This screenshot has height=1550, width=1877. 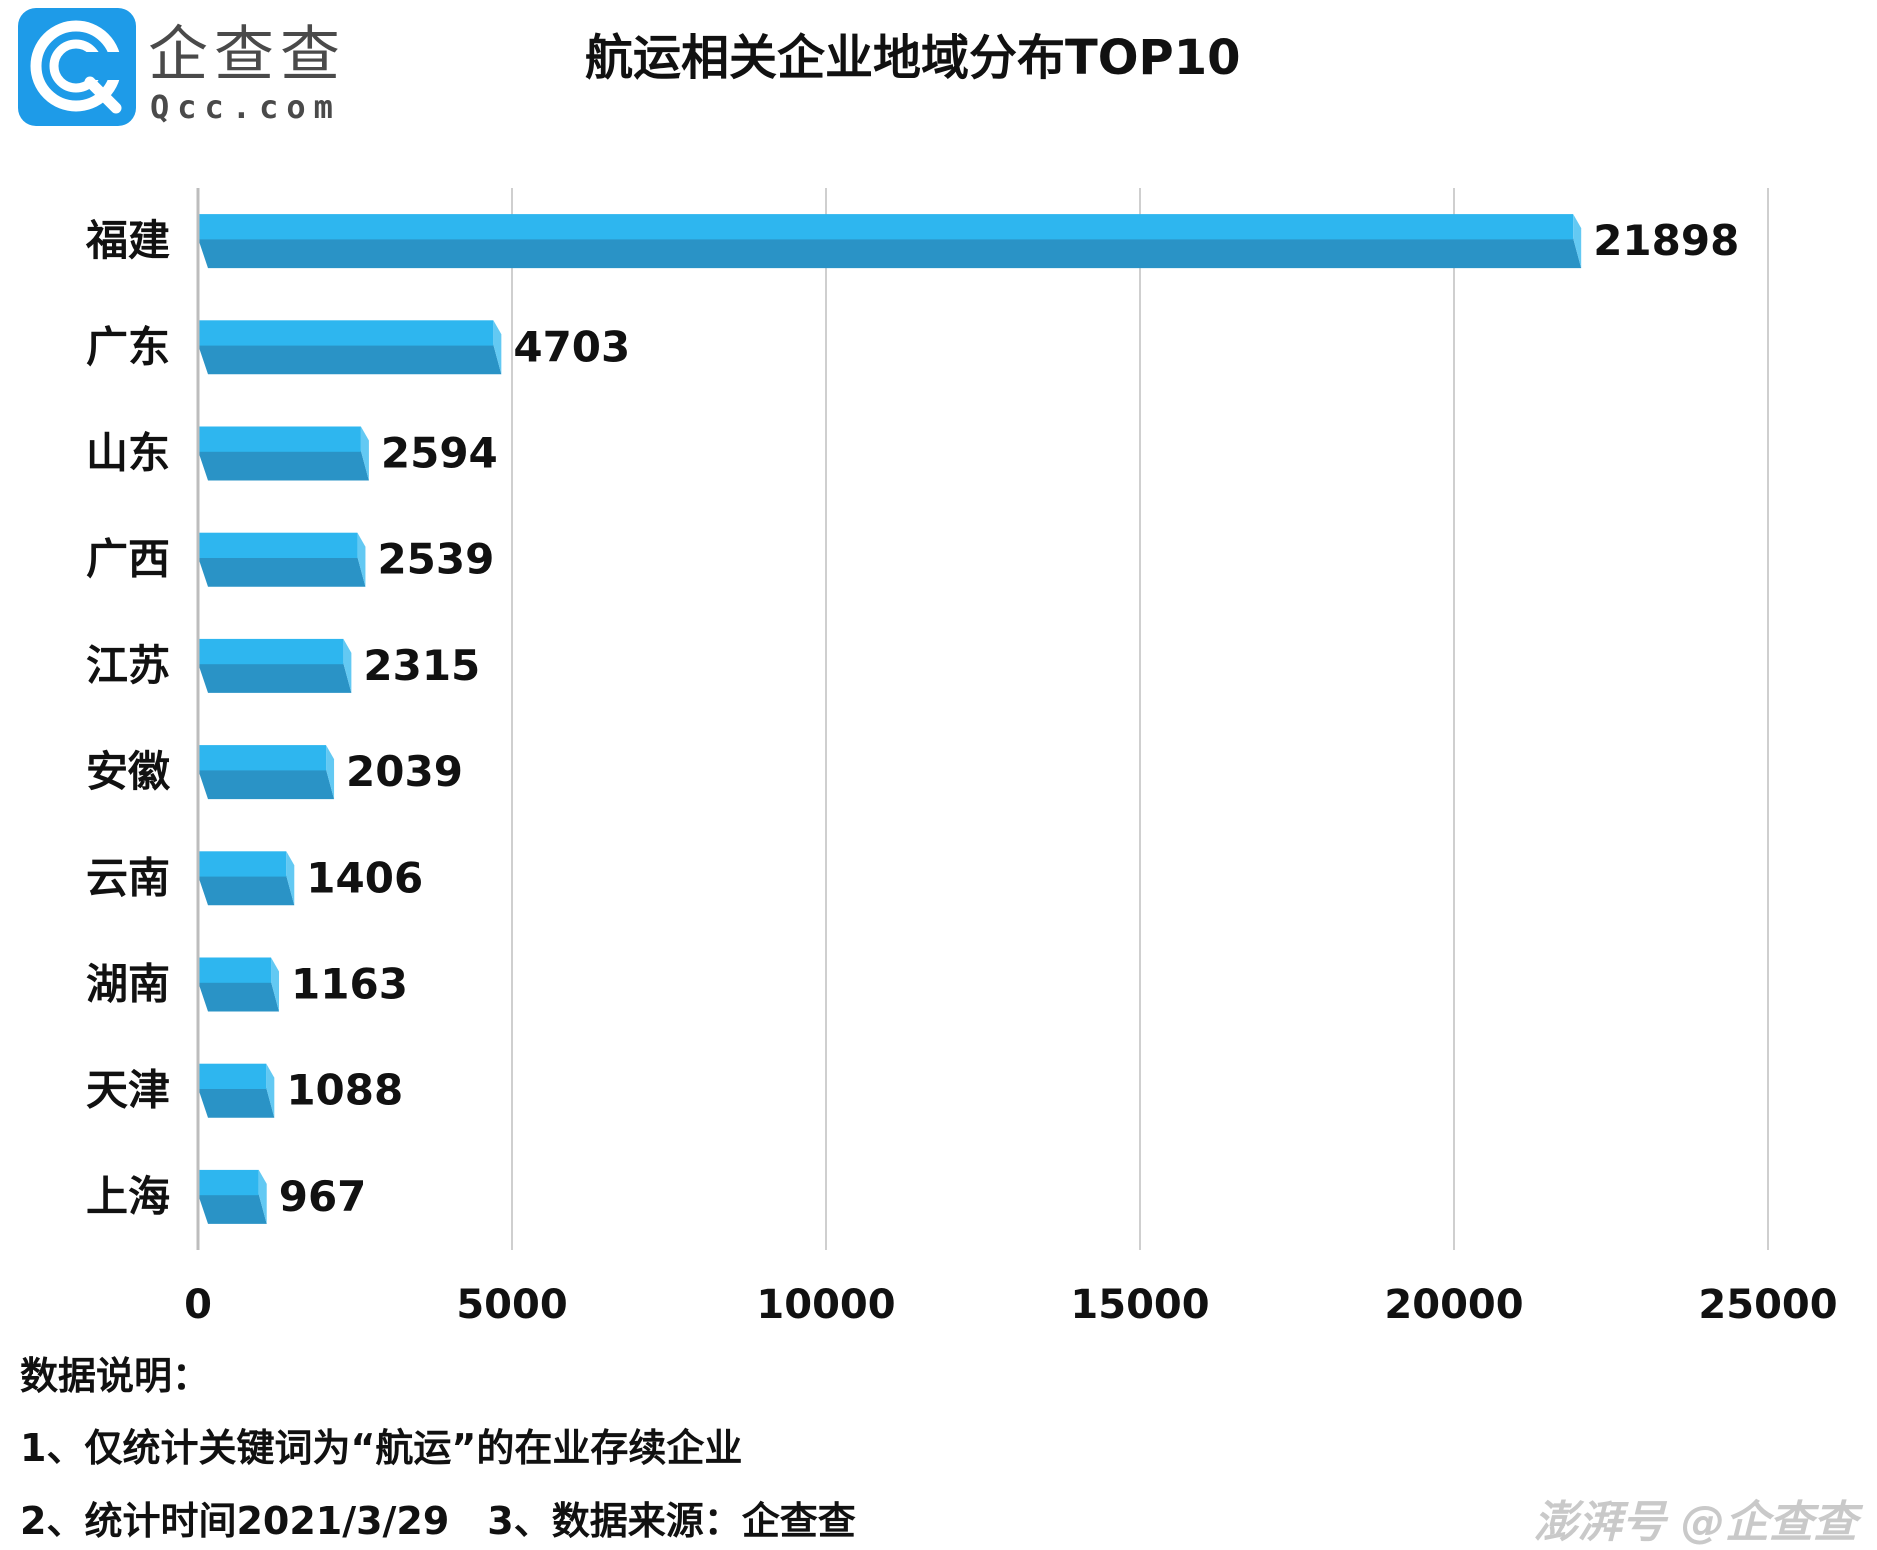 What do you see at coordinates (245, 107) in the screenshot?
I see `logo-brand-en: Qcc.com` at bounding box center [245, 107].